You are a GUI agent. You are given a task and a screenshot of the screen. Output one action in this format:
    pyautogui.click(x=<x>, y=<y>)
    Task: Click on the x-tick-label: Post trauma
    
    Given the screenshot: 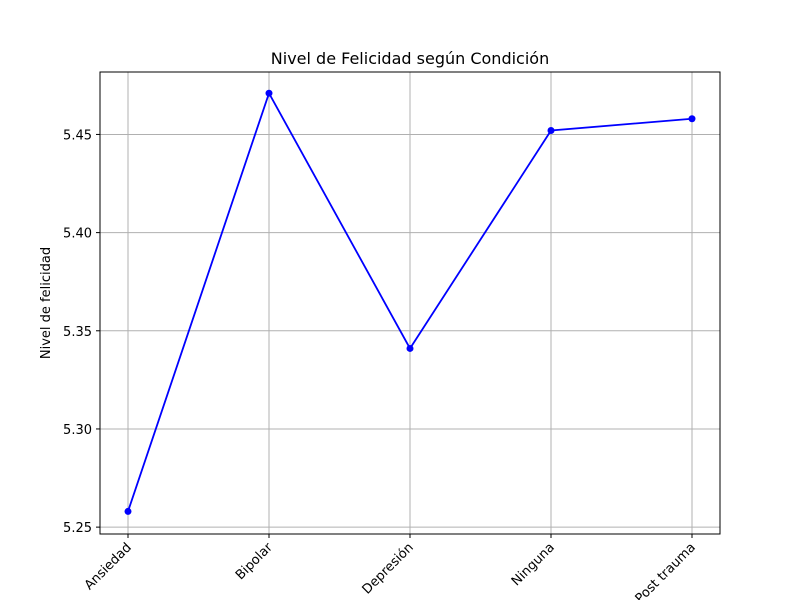 What is the action you would take?
    pyautogui.click(x=666, y=570)
    